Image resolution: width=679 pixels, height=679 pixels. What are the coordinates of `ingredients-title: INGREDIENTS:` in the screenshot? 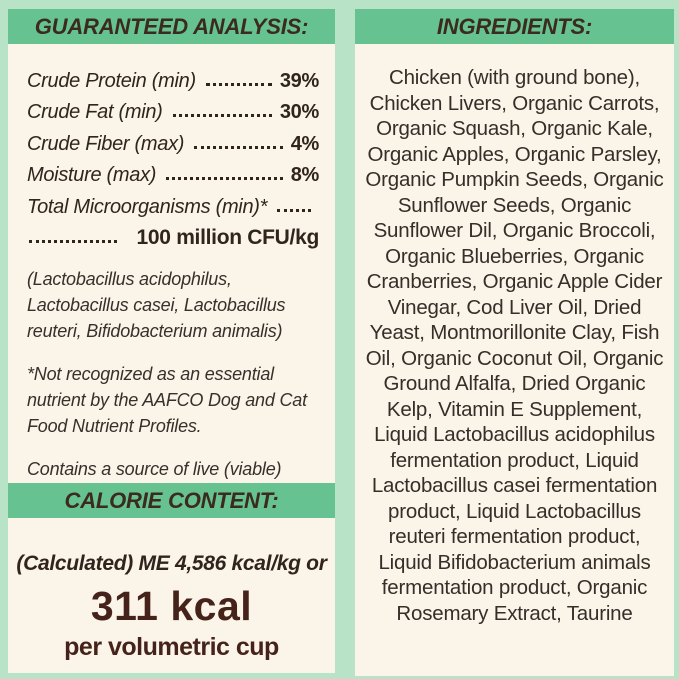 It's located at (514, 26).